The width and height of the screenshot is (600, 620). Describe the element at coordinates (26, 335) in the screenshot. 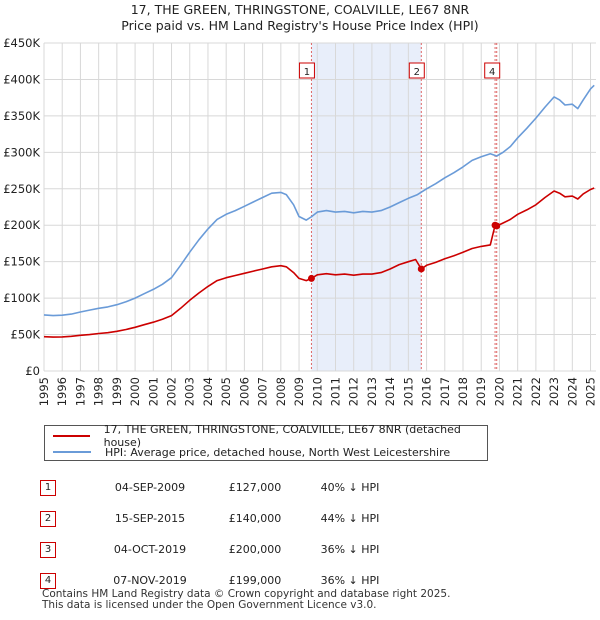

I see `y-tick-label: £50K` at that location.